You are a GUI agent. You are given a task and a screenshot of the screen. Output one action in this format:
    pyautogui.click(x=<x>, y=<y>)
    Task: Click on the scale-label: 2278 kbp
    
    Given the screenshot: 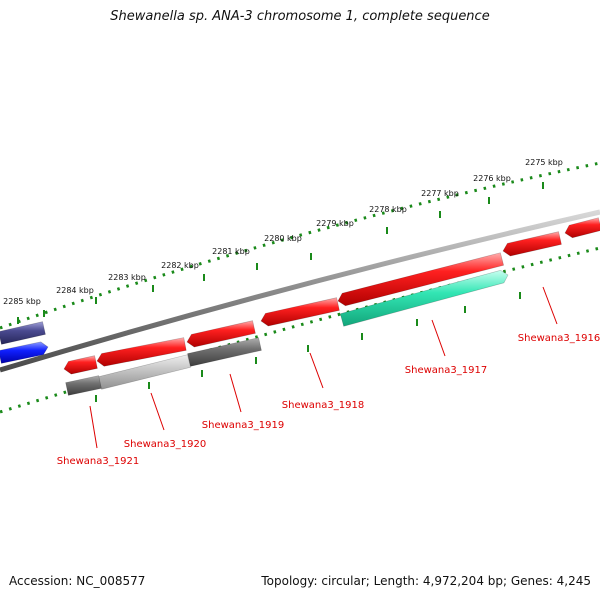 What is the action you would take?
    pyautogui.click(x=388, y=209)
    